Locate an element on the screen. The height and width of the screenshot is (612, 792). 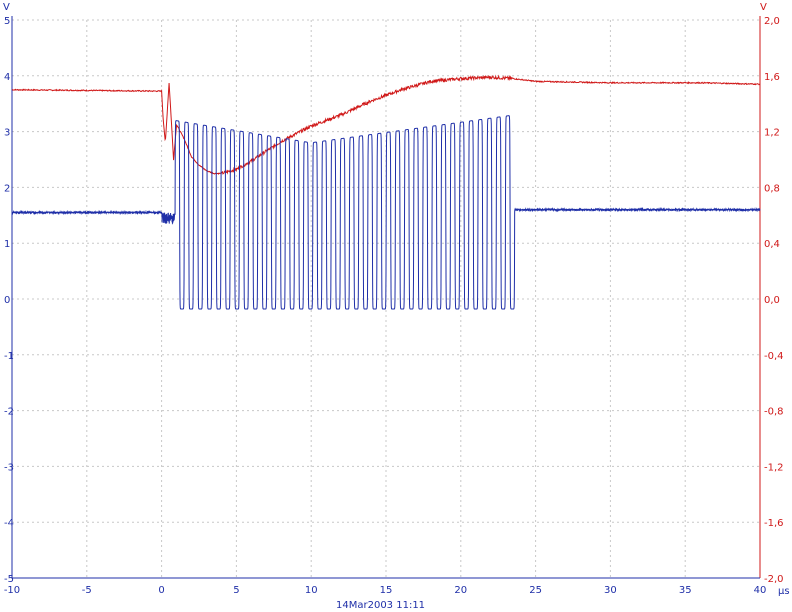
right-tick-label: -0,8 is located at coordinates (774, 412).